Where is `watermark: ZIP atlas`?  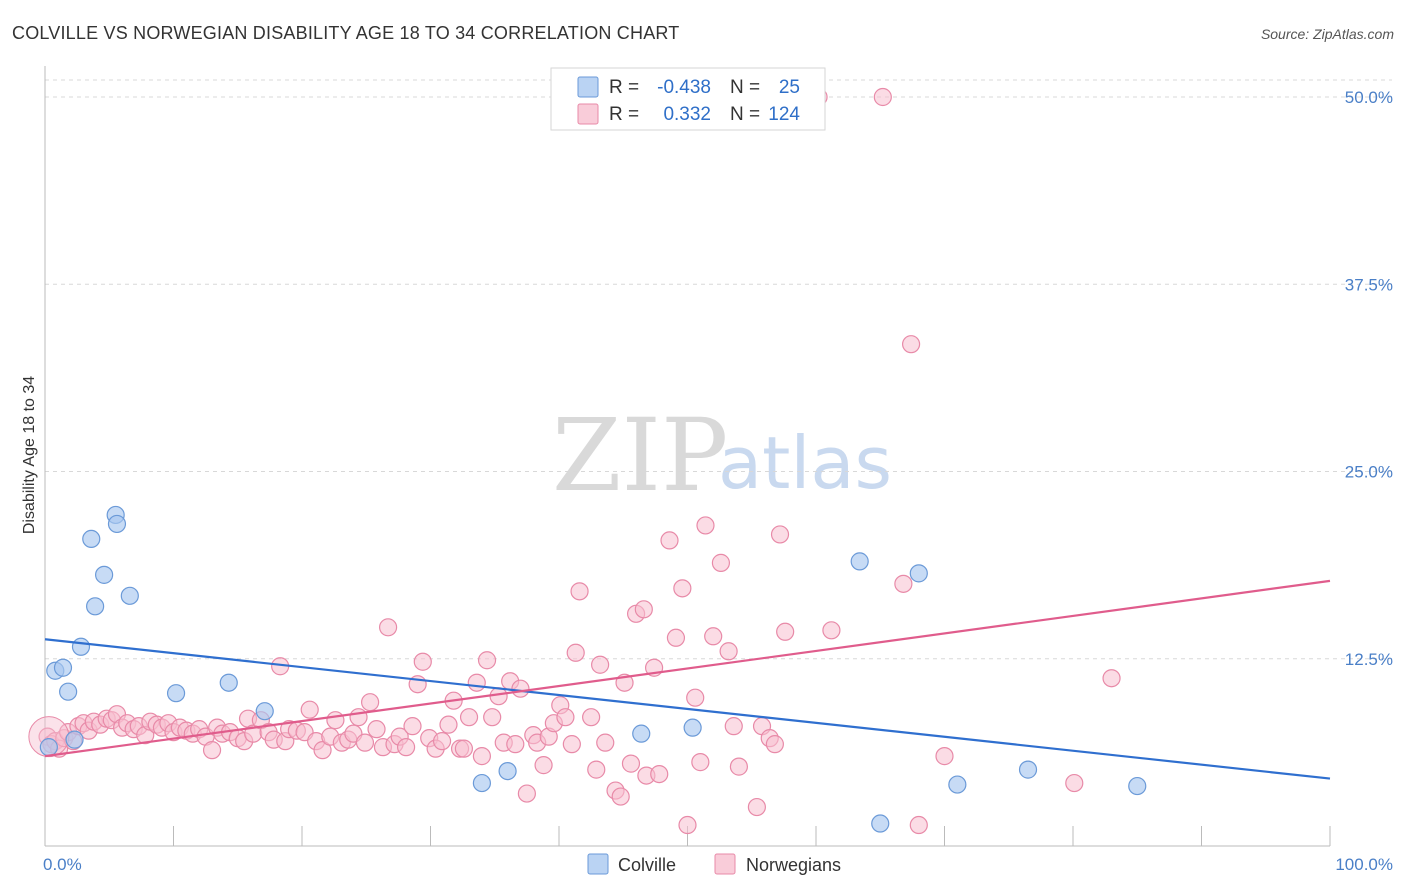
watermark: ZIP atlas is located at coordinates (722, 455).